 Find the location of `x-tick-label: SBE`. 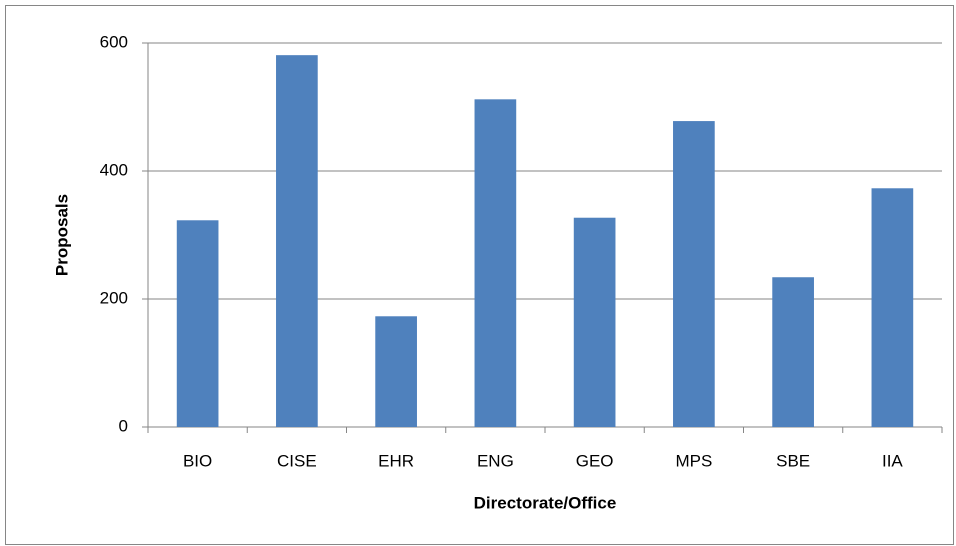

x-tick-label: SBE is located at coordinates (793, 460).